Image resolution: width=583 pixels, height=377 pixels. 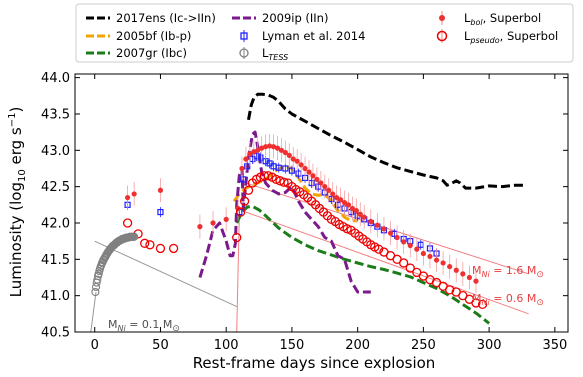 I want to click on y-axis-title-sub: 10, so click(x=22, y=175).